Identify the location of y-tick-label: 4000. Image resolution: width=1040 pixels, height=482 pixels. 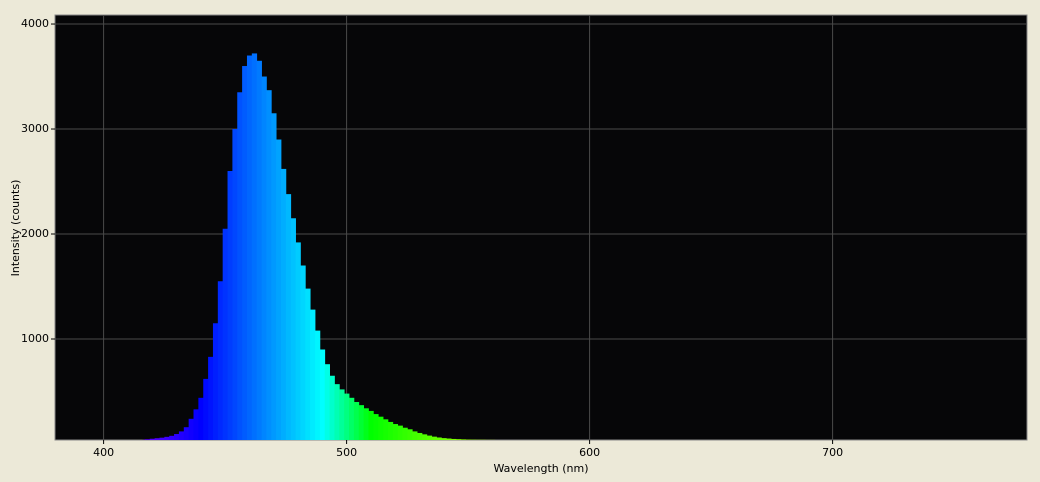
(35, 23).